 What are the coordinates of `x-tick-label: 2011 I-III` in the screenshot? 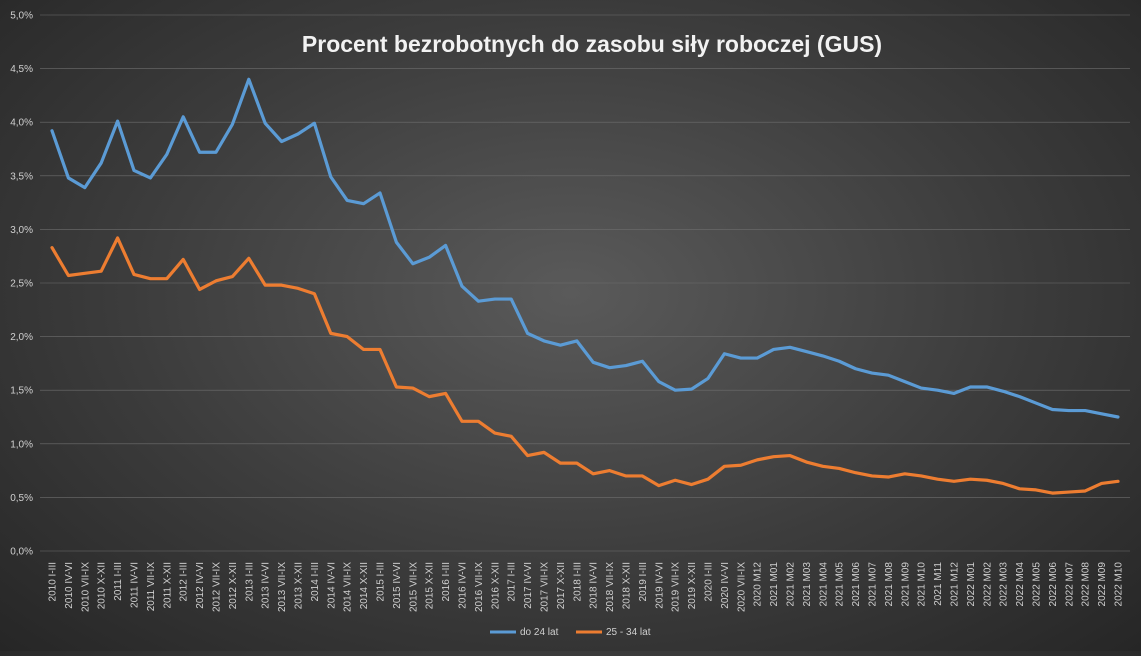 It's located at (118, 581).